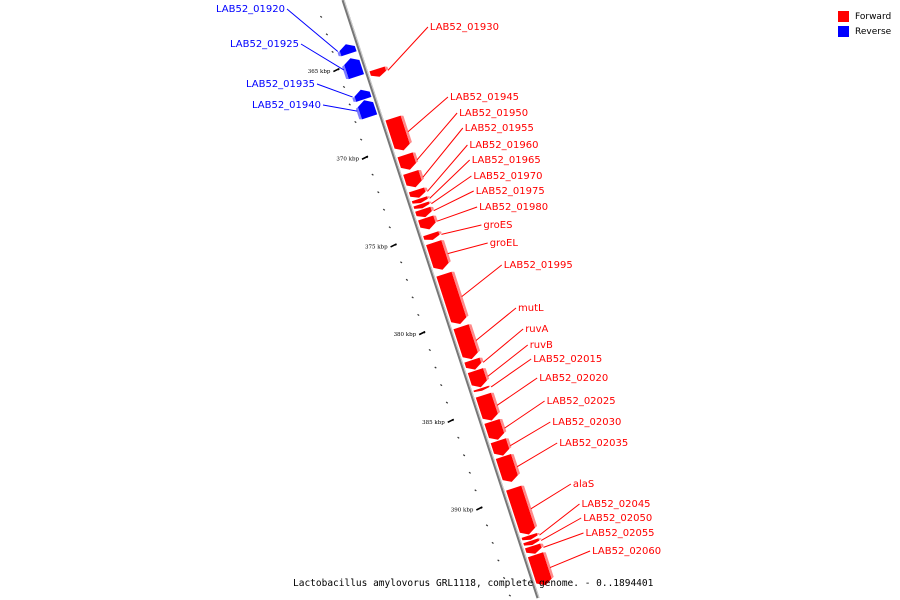 The height and width of the screenshot is (600, 900). Describe the element at coordinates (462, 511) in the screenshot. I see `scale-tick-label: 390 kbp` at that location.